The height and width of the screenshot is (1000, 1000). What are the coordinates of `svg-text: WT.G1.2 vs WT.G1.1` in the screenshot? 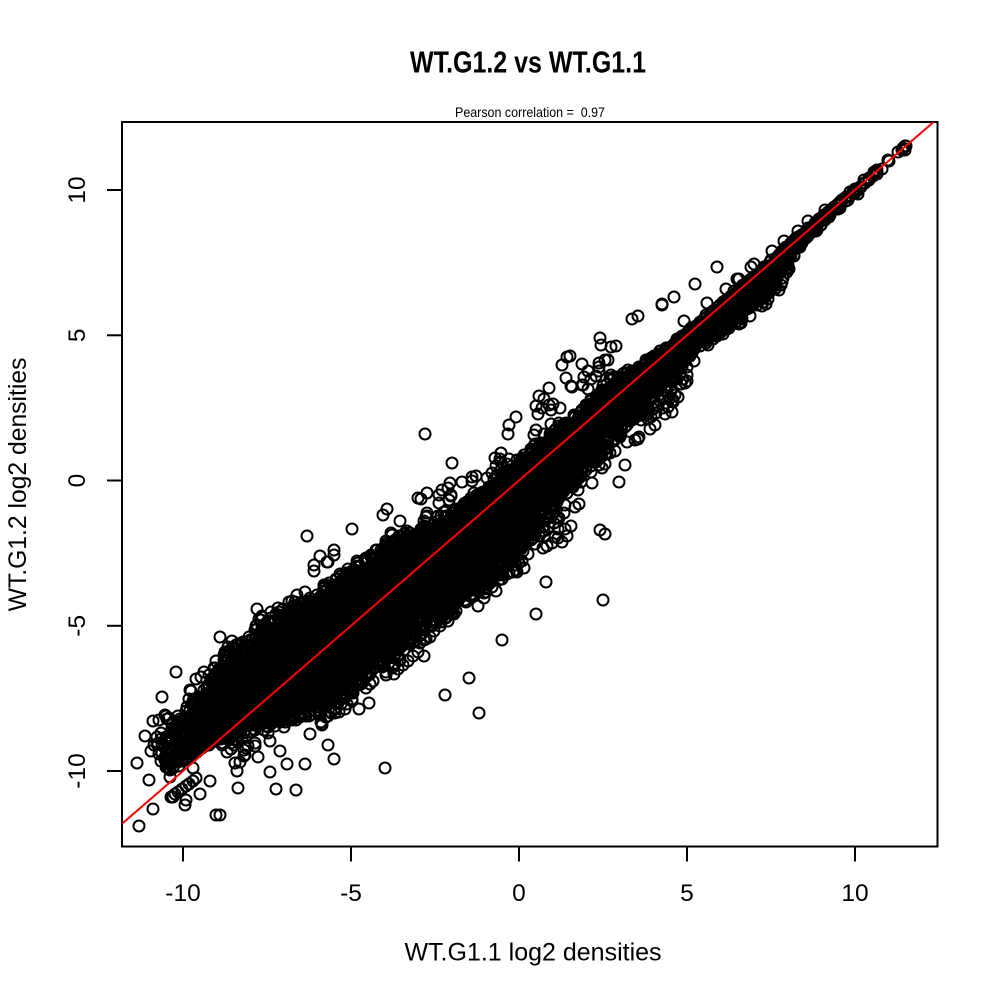 It's located at (528, 62).